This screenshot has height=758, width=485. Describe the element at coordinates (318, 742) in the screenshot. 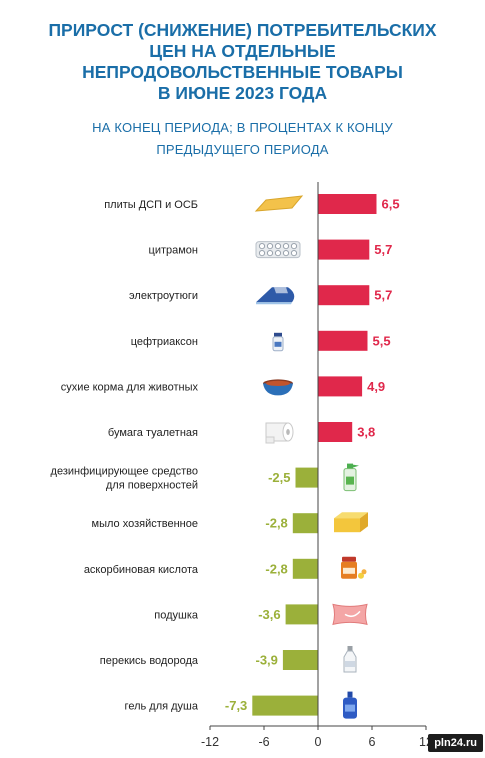

I see `x-tick-label: 0` at that location.